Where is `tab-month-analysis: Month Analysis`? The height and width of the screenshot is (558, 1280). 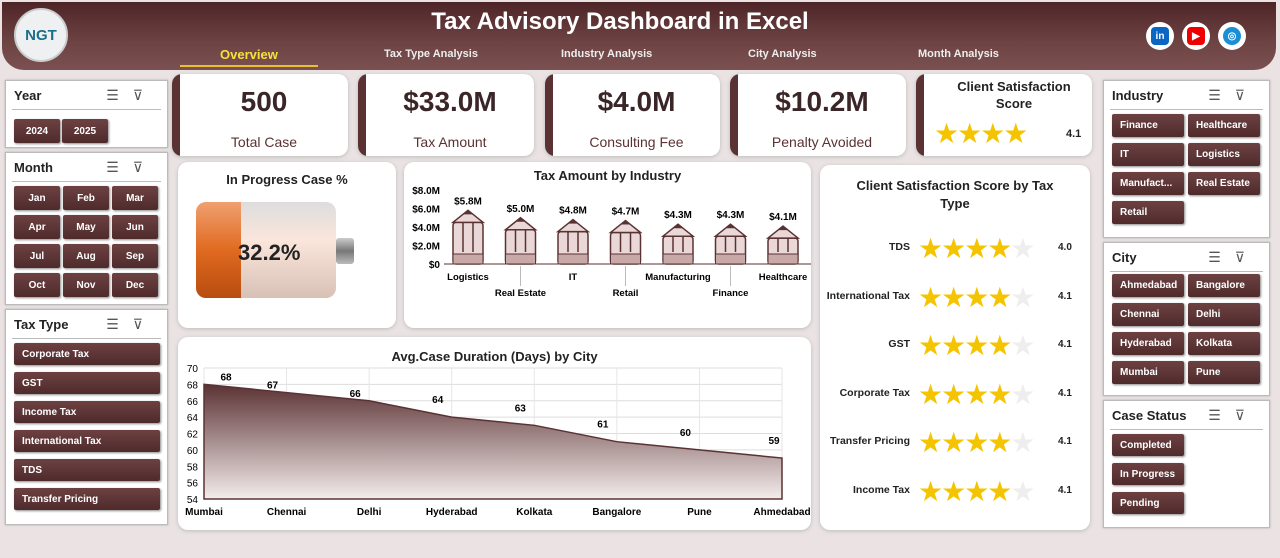 tab-month-analysis: Month Analysis is located at coordinates (958, 54).